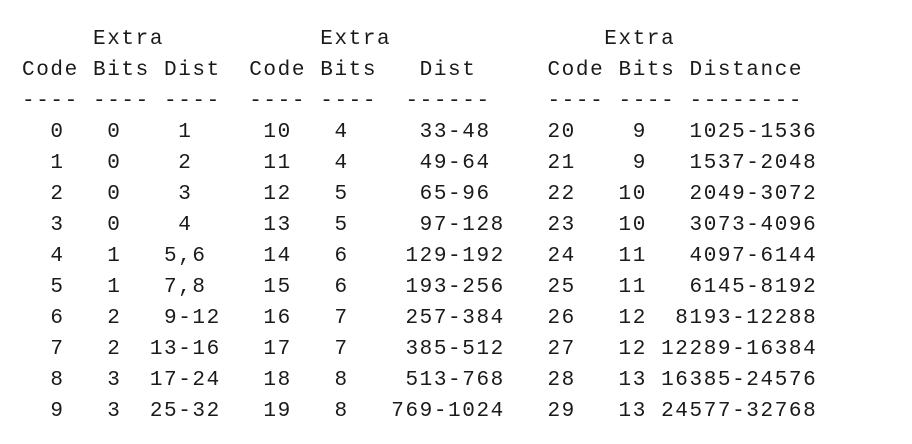 Image resolution: width=912 pixels, height=444 pixels. Describe the element at coordinates (420, 194) in the screenshot. I see `table-row: 2 0 3 12 5 65-96 22 10 2049-3072` at that location.